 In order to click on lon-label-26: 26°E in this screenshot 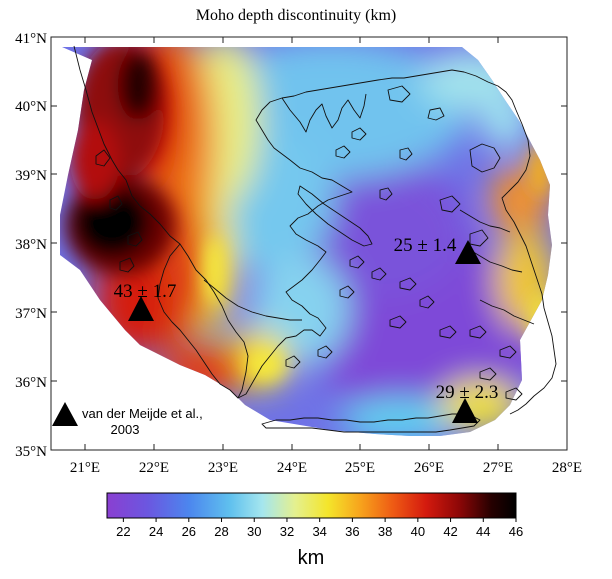, I will do `click(429, 468)`.